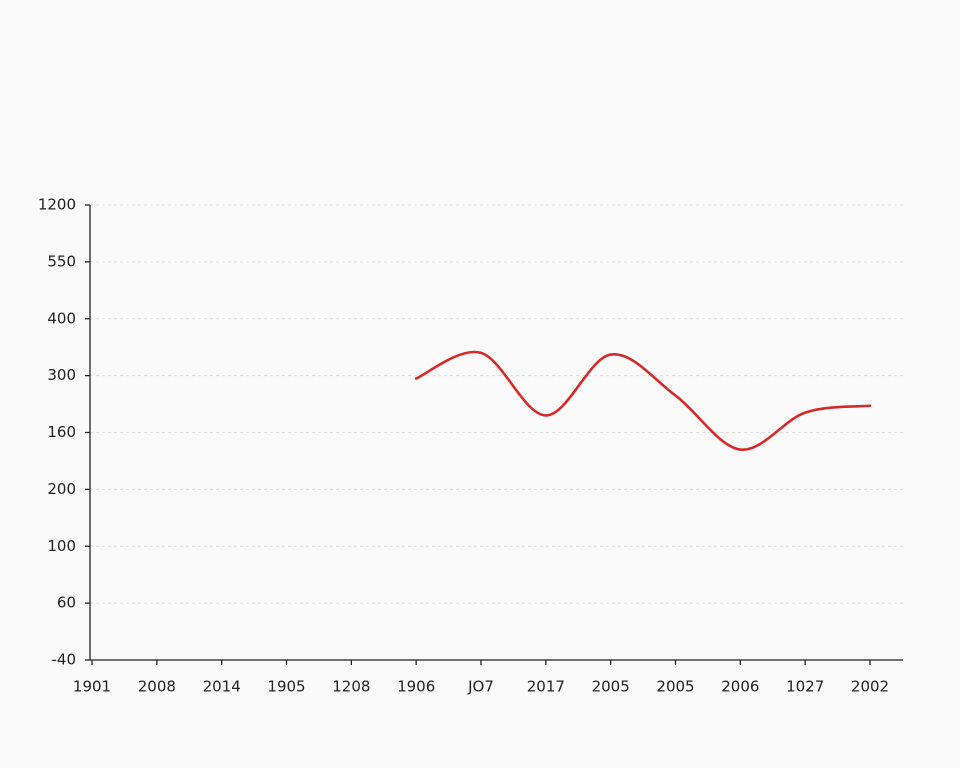  What do you see at coordinates (61, 261) in the screenshot?
I see `y-tick-label: 550` at bounding box center [61, 261].